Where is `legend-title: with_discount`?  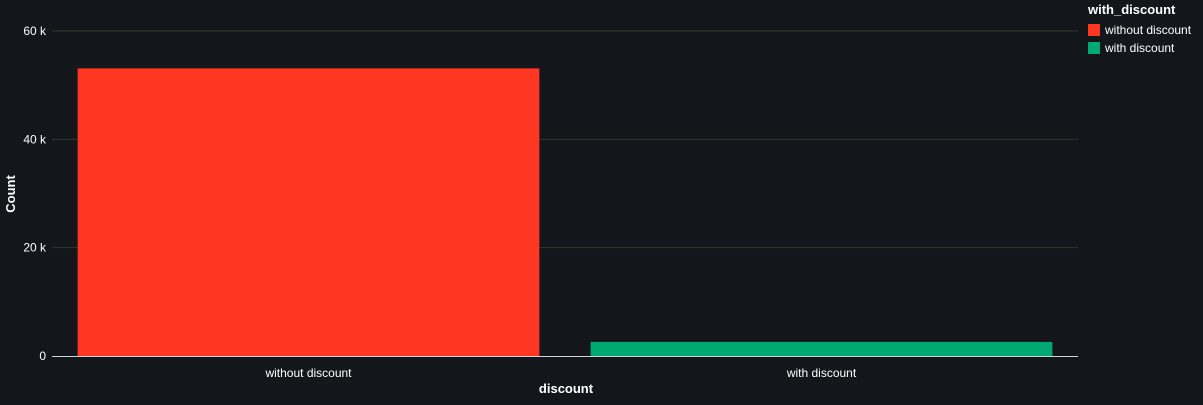 legend-title: with_discount is located at coordinates (1132, 9).